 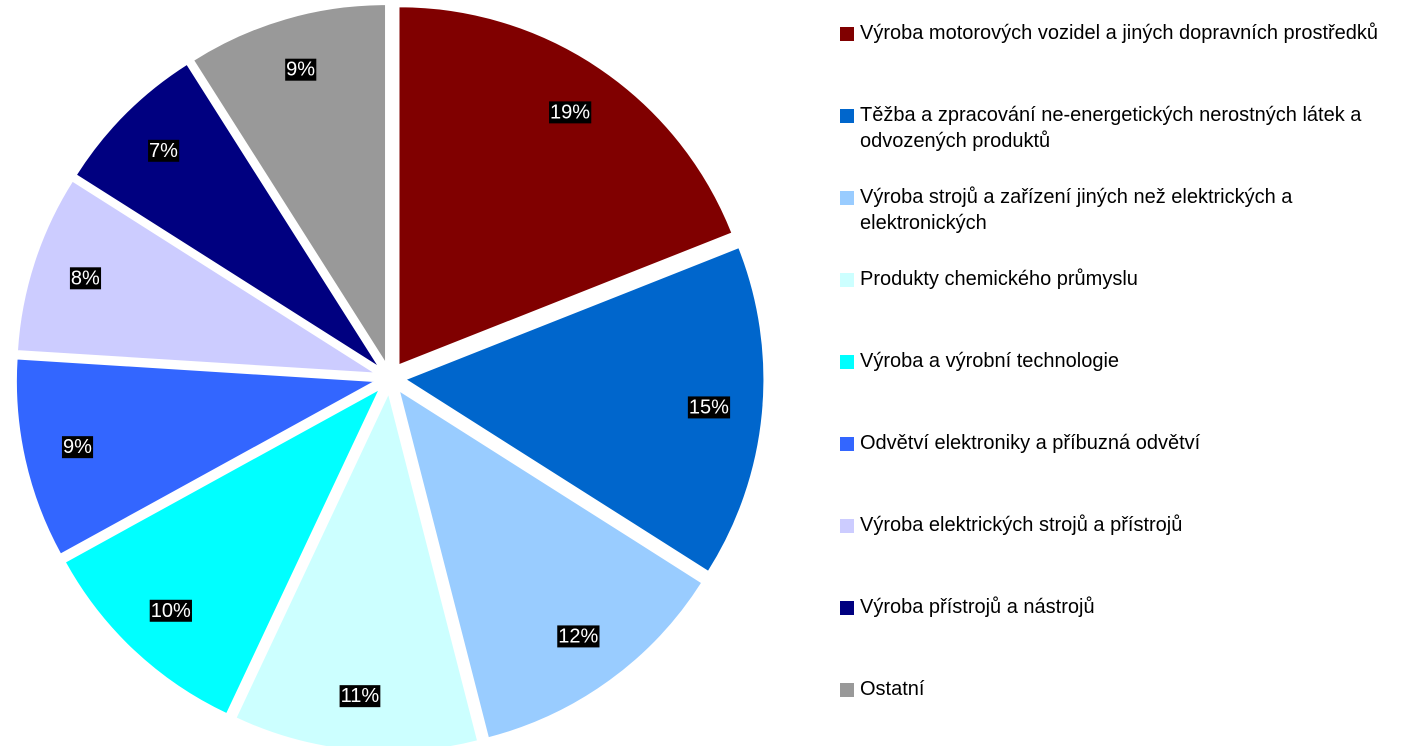 What do you see at coordinates (1030, 443) in the screenshot?
I see `legend-label: Odvětví elektroniky a příbuzná odvětví` at bounding box center [1030, 443].